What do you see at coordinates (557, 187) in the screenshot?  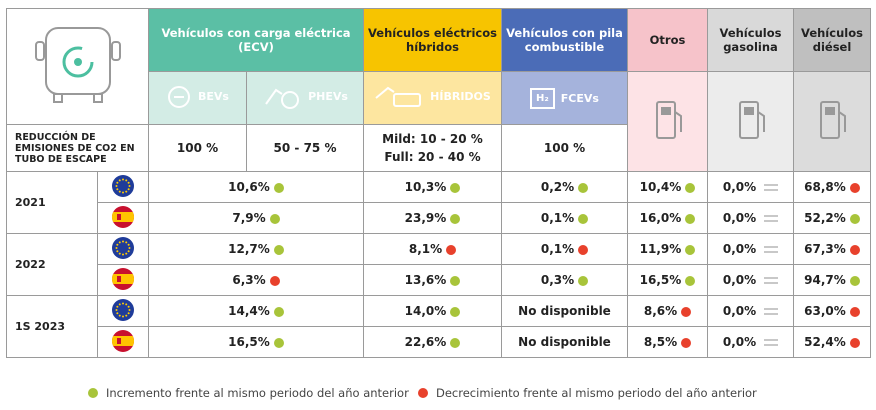 I see `value: 0,2%` at bounding box center [557, 187].